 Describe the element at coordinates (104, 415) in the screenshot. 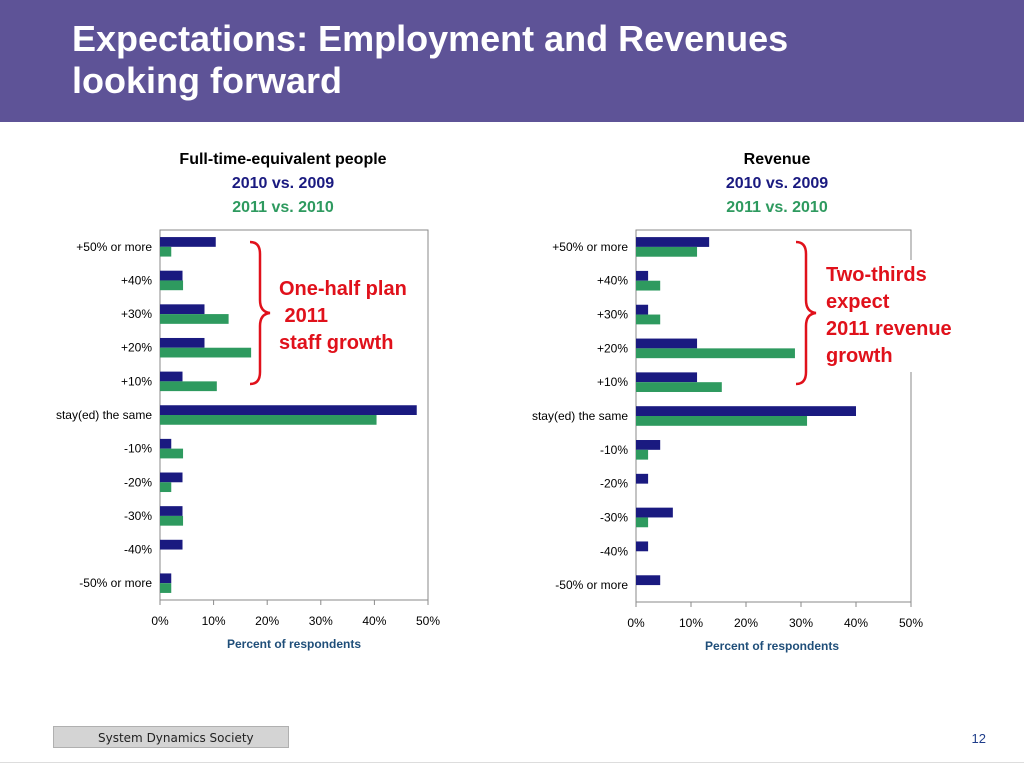

I see `fte-category-label: stay(ed) the same` at that location.